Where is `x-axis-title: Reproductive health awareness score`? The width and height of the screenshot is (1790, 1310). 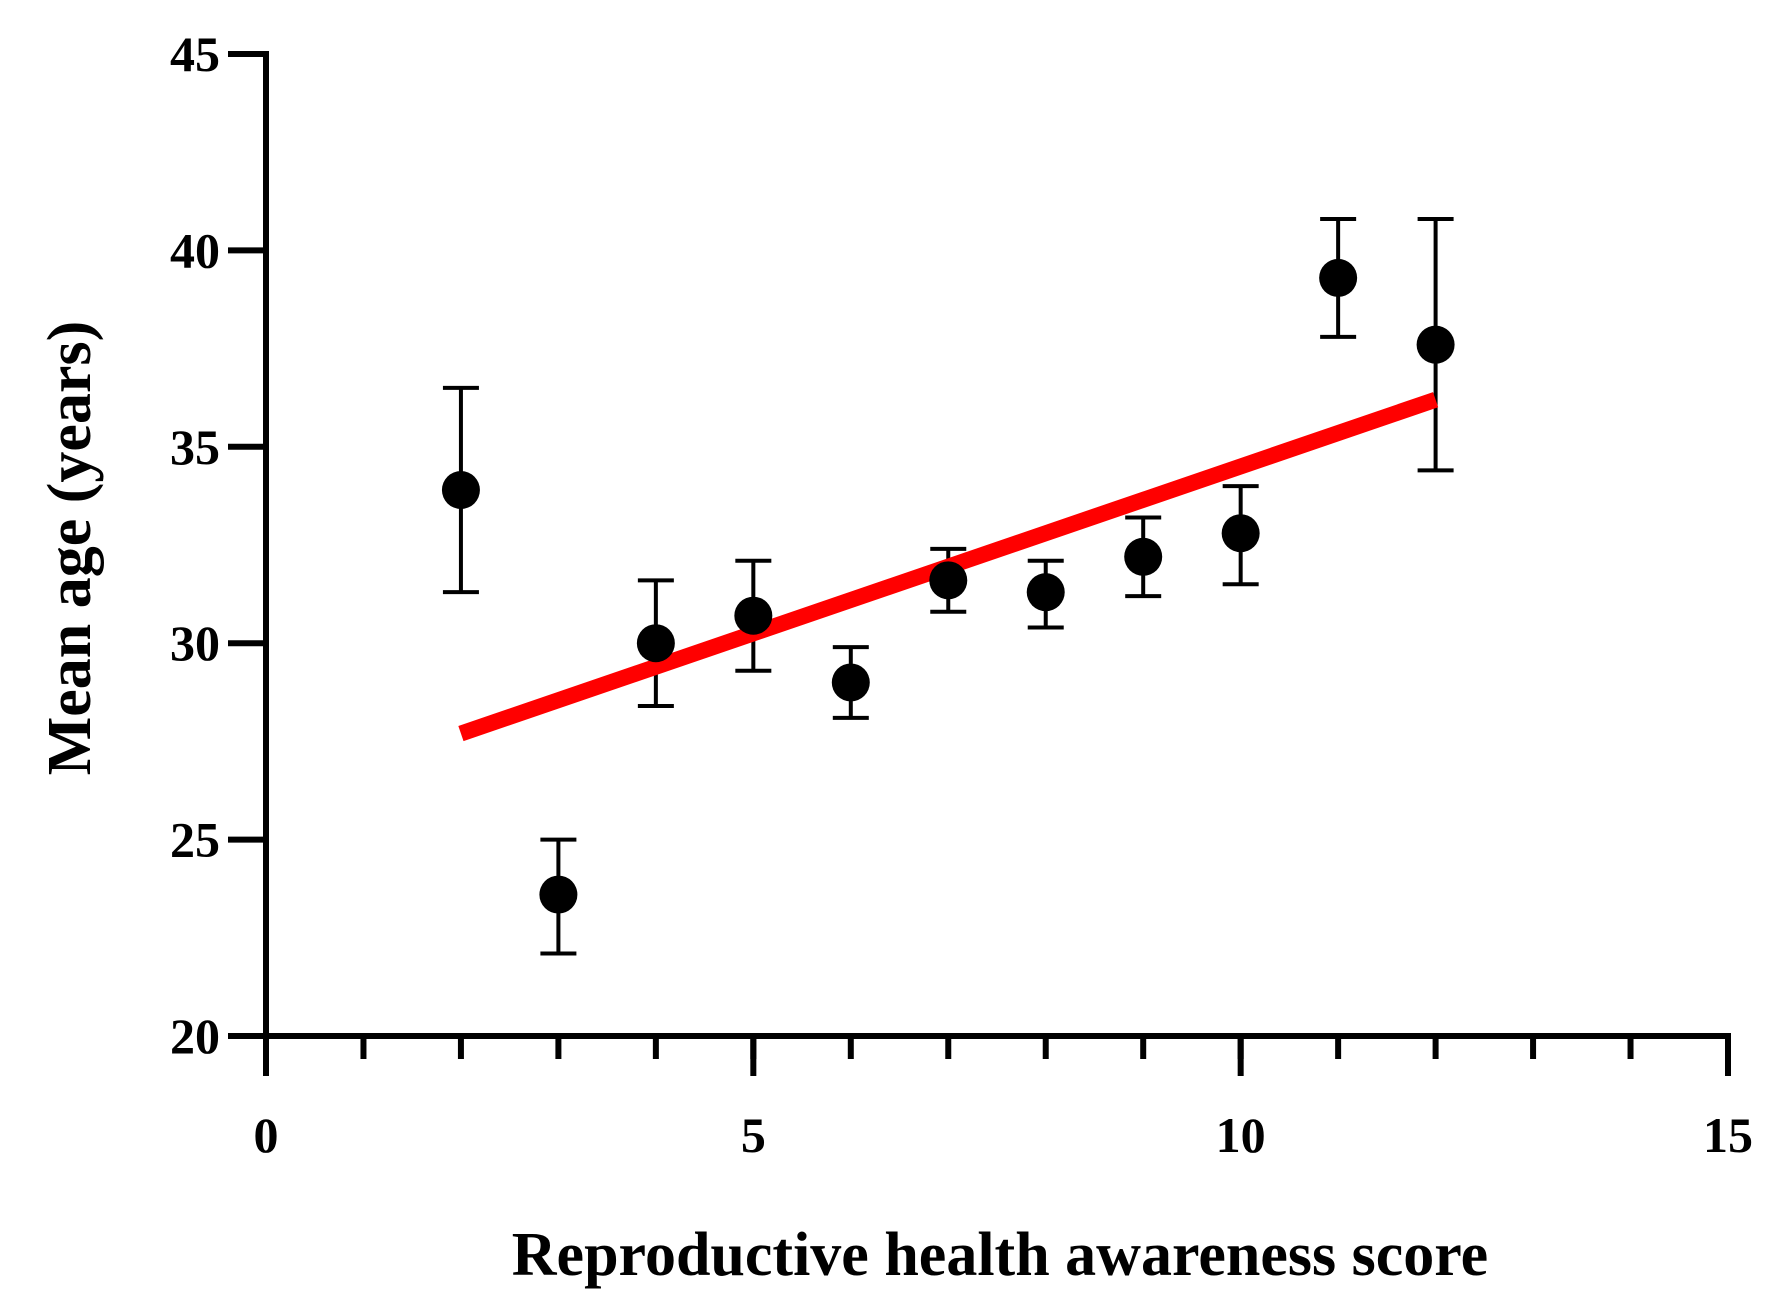 x-axis-title: Reproductive health awareness score is located at coordinates (1000, 1255).